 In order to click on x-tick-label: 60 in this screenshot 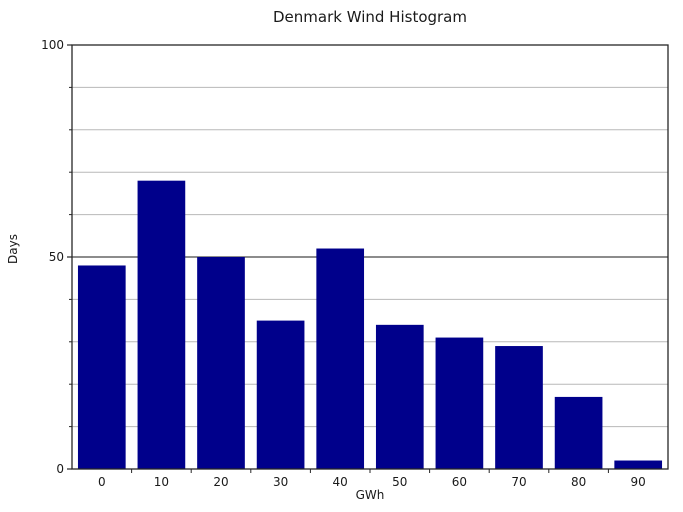, I will do `click(459, 482)`.